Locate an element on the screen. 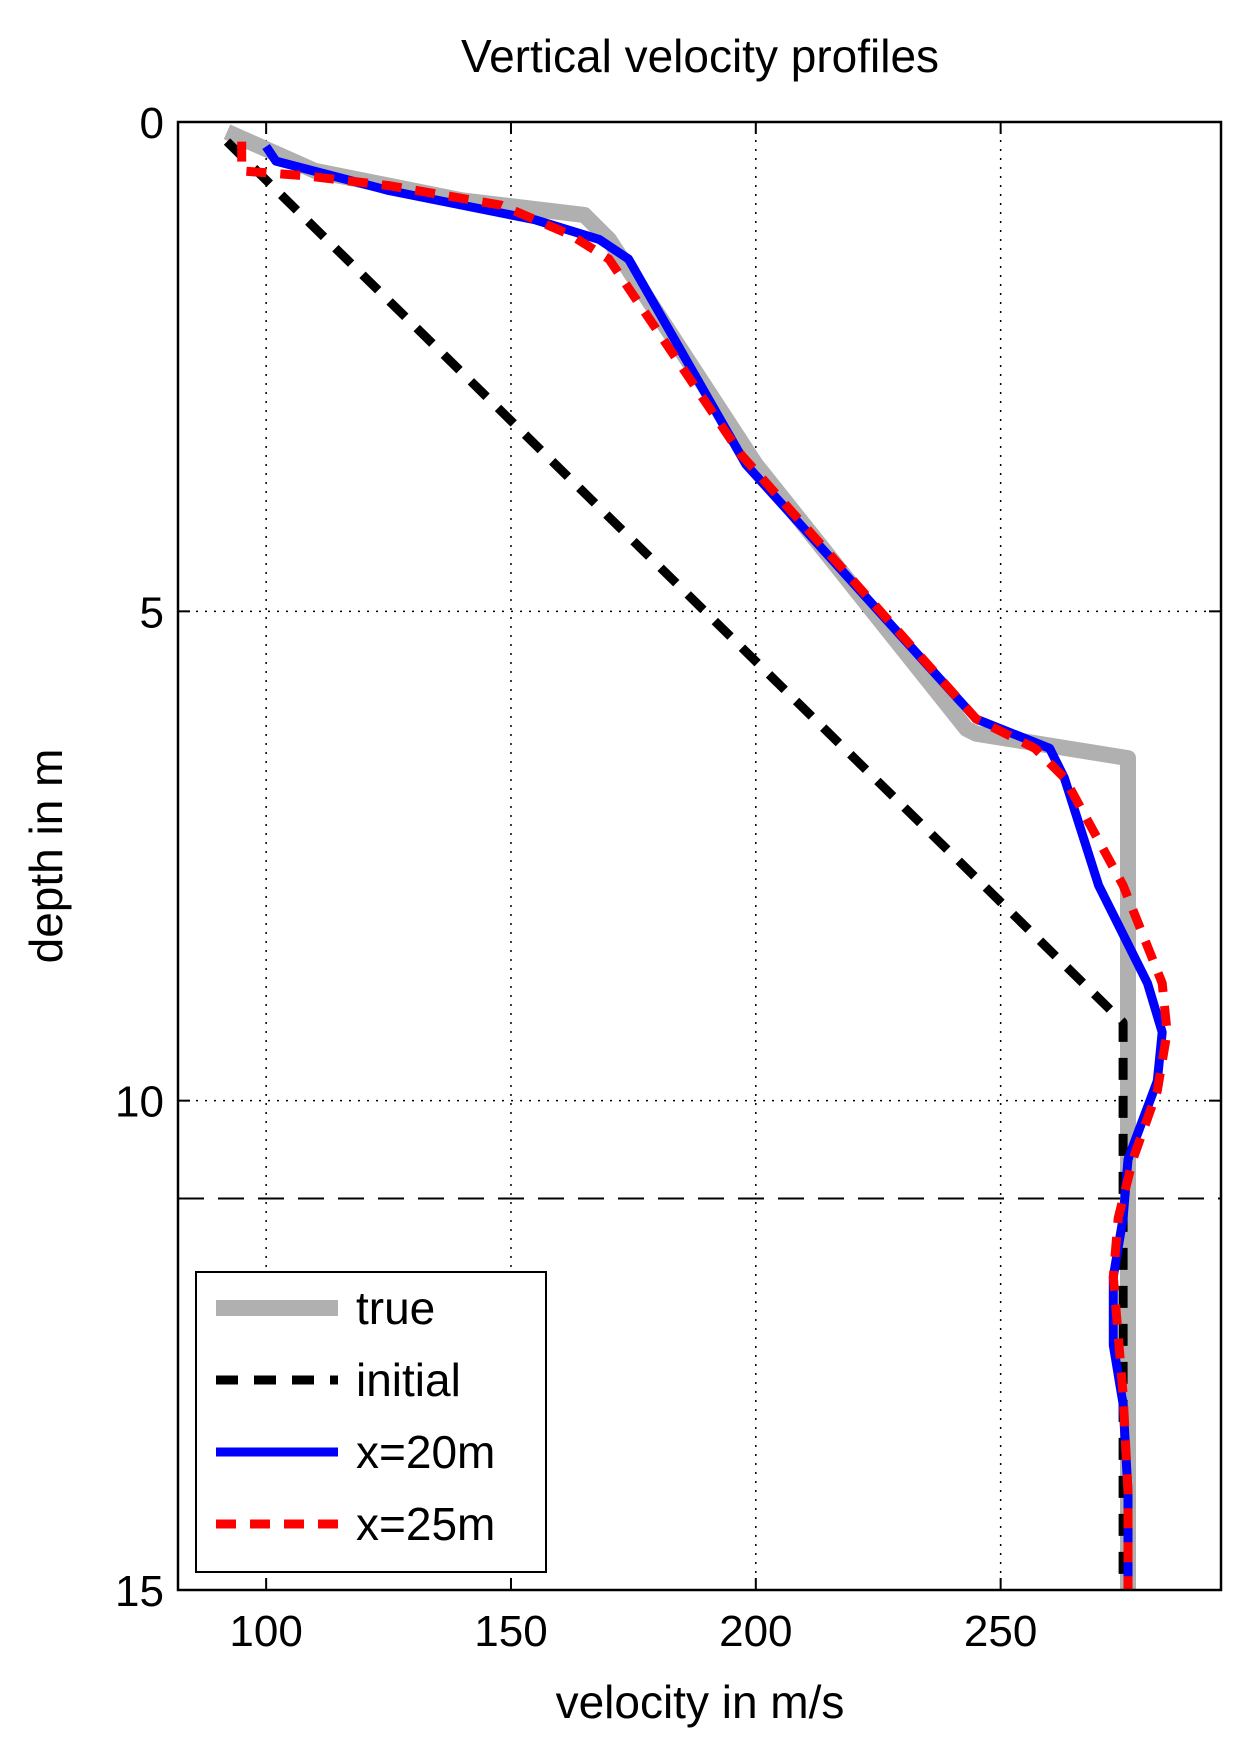 This screenshot has height=1742, width=1246. chart-title: Vertical velocity profiles is located at coordinates (700, 56).